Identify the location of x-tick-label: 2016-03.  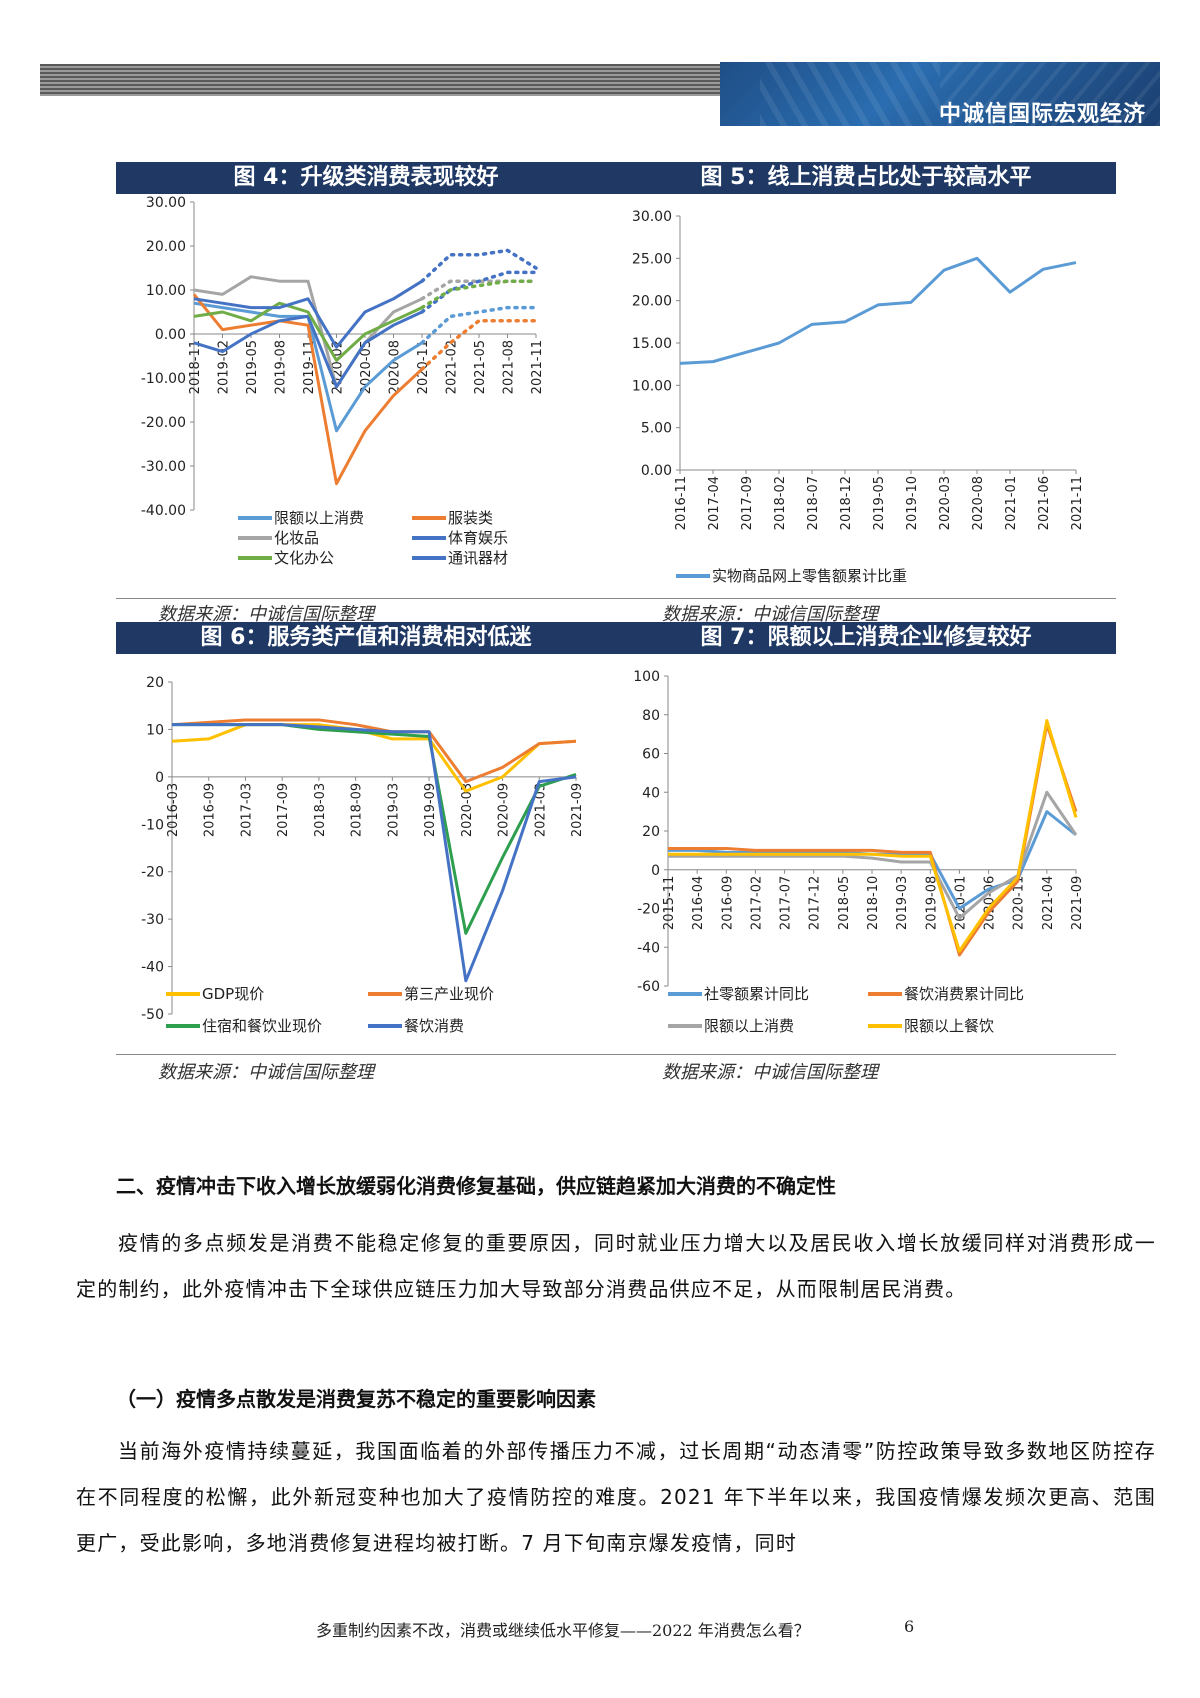
(173, 810).